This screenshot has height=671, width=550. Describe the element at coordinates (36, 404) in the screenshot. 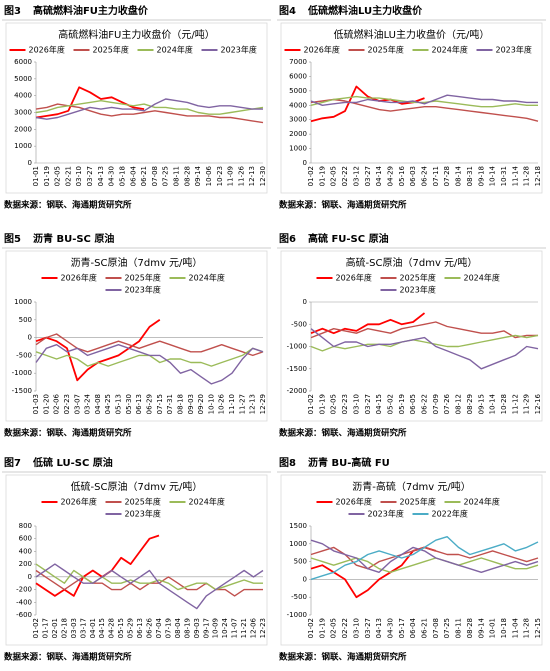

I see `x-tick-label: 01-03` at that location.